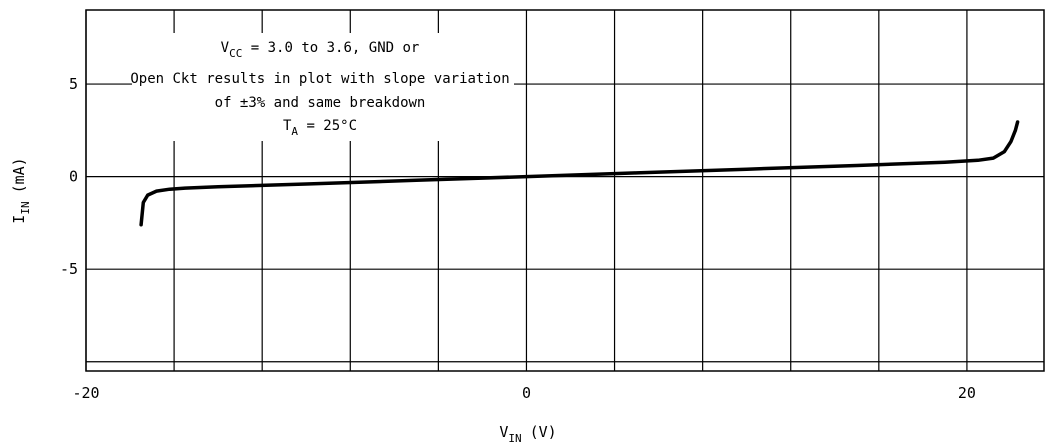  What do you see at coordinates (85, 393) in the screenshot?
I see `x-tick-label: -20` at bounding box center [85, 393].